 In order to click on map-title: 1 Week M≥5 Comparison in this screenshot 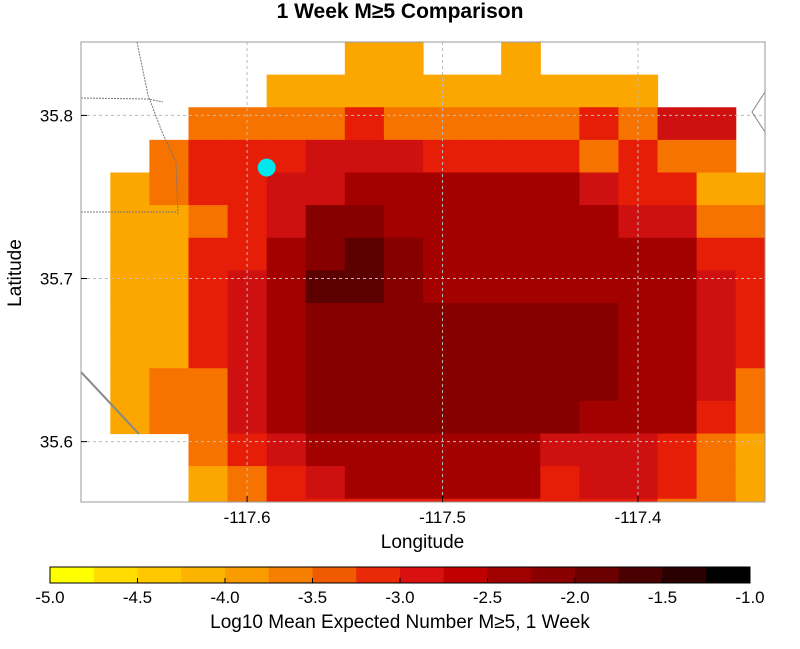, I will do `click(400, 11)`.